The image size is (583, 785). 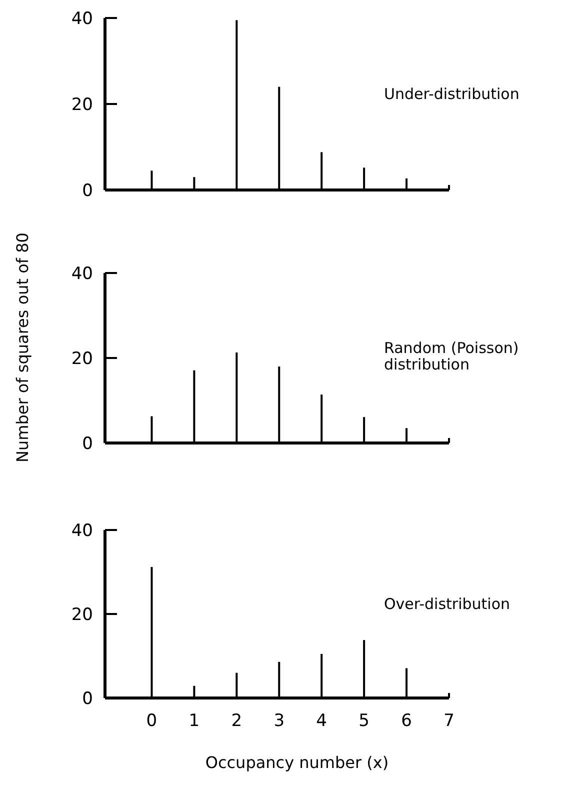 I want to click on y-axis-title: Number of squares out of 80, so click(x=22, y=347).